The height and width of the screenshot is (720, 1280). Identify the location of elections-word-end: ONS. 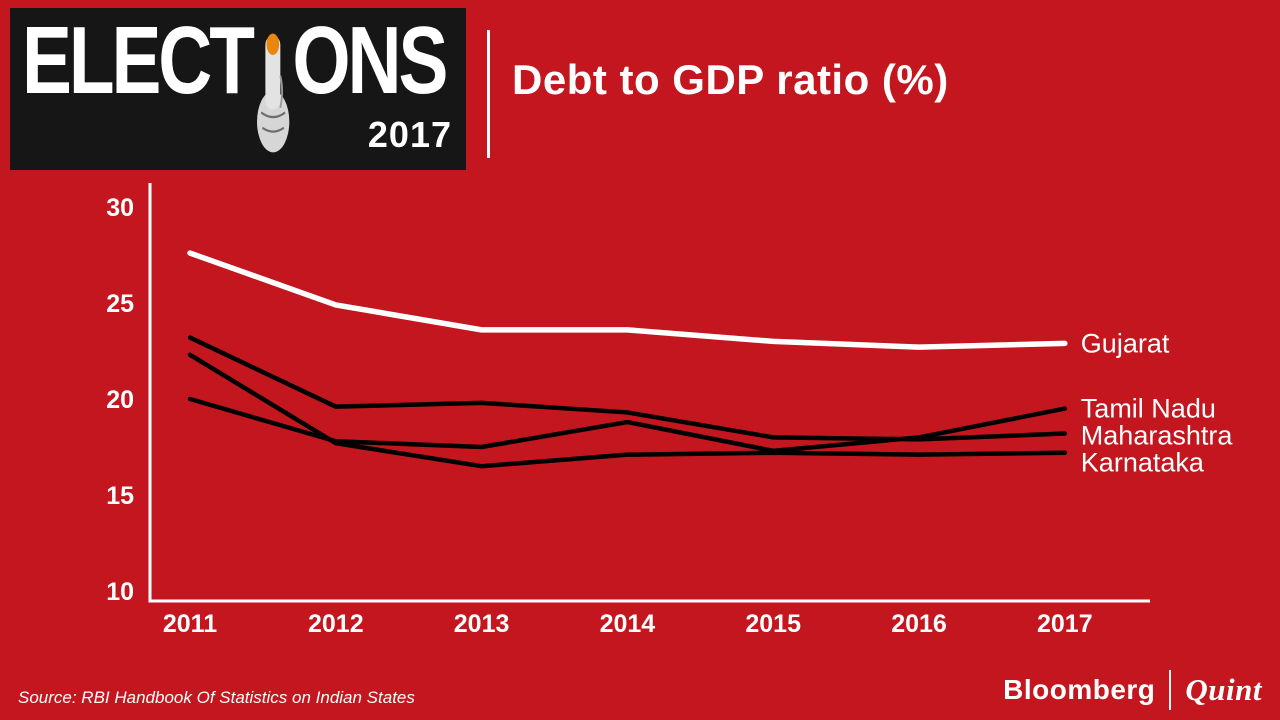
(370, 61).